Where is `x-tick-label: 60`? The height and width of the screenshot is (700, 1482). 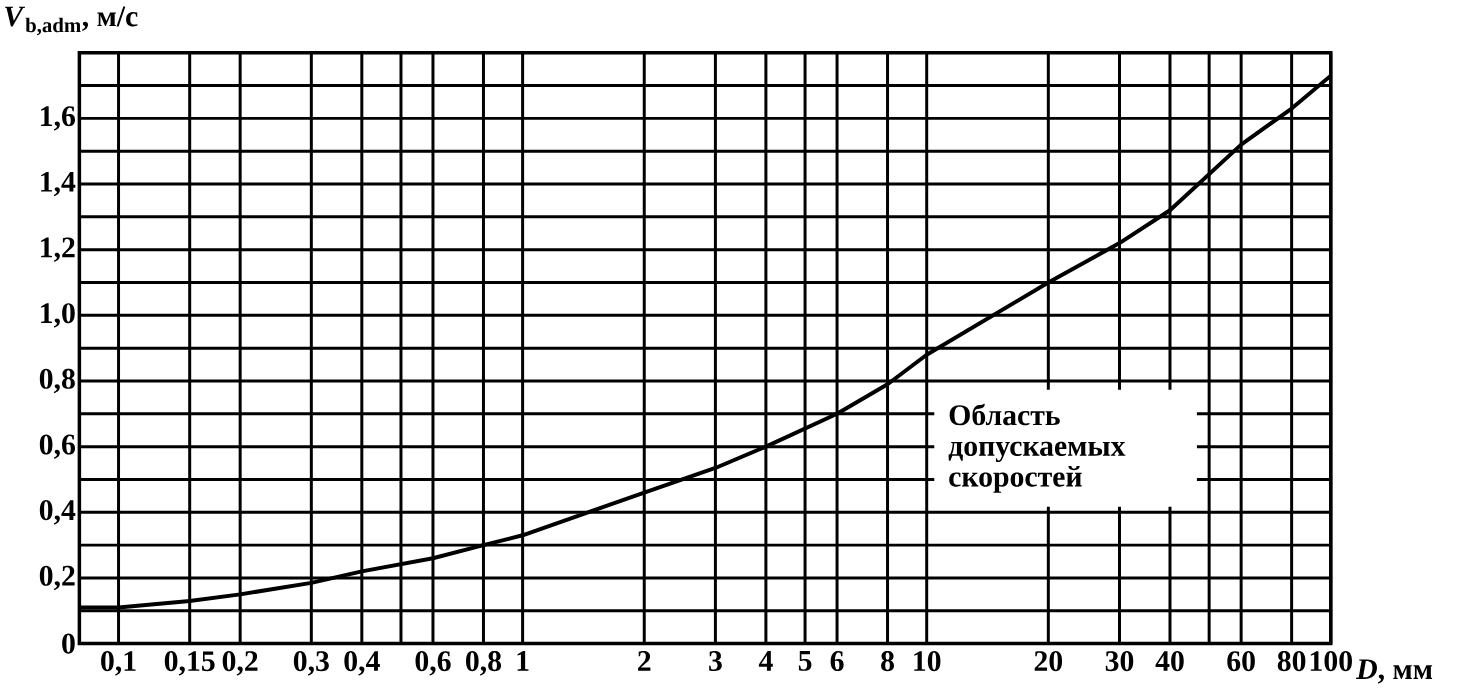 x-tick-label: 60 is located at coordinates (1241, 660).